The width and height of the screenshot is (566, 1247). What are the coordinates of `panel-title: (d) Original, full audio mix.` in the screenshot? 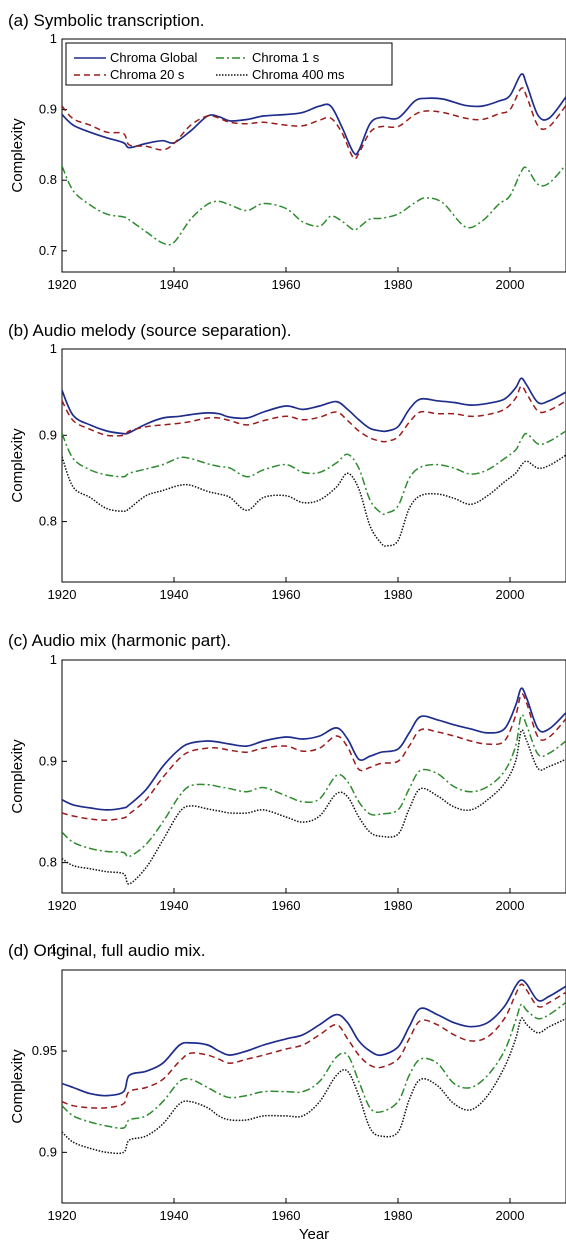 It's located at (106, 950).